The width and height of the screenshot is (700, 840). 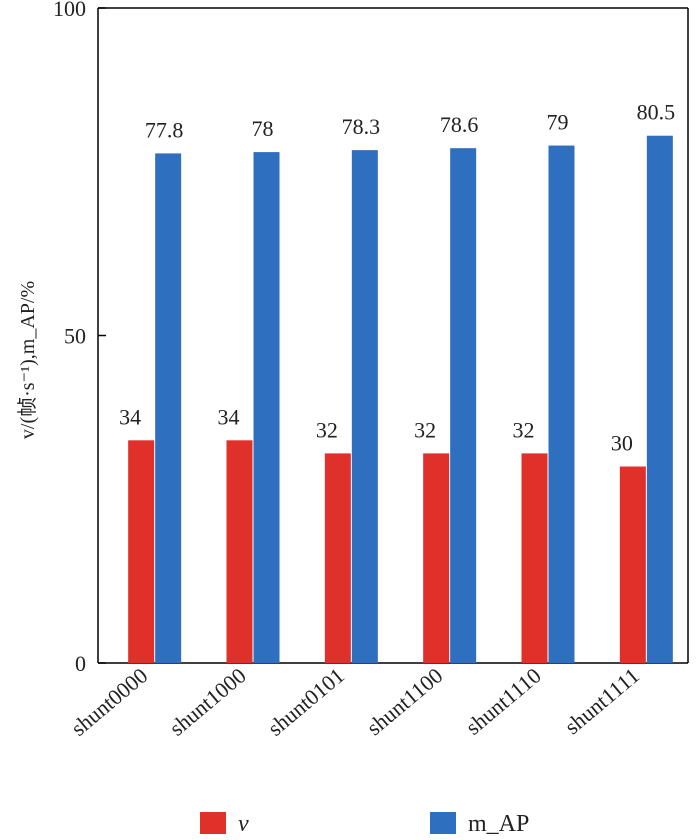 What do you see at coordinates (459, 124) in the screenshot?
I see `data-label: 78.6` at bounding box center [459, 124].